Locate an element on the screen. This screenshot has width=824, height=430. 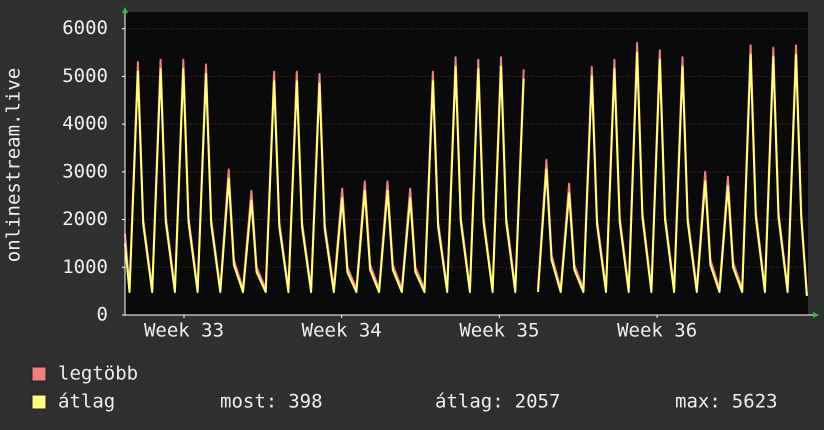
legend-label: átlag is located at coordinates (86, 402).